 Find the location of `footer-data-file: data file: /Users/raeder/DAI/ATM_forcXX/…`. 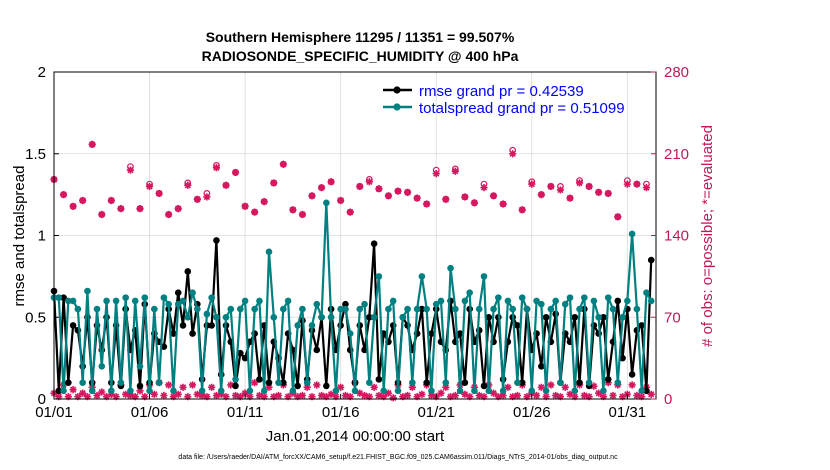

footer-data-file: data file: /Users/raeder/DAI/ATM_forcXX/… is located at coordinates (398, 457).